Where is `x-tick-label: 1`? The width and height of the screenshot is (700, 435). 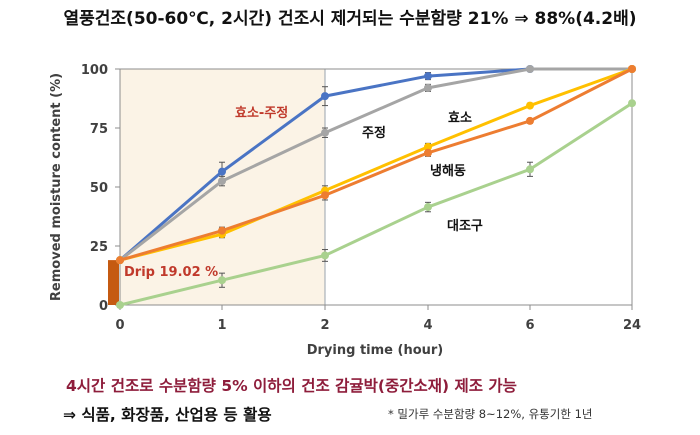
x-tick-label: 1 is located at coordinates (221, 325).